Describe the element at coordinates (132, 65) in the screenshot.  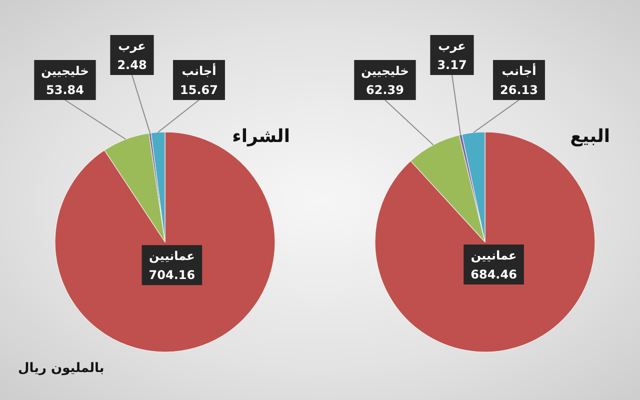
I see `data-label: 2.48` at that location.